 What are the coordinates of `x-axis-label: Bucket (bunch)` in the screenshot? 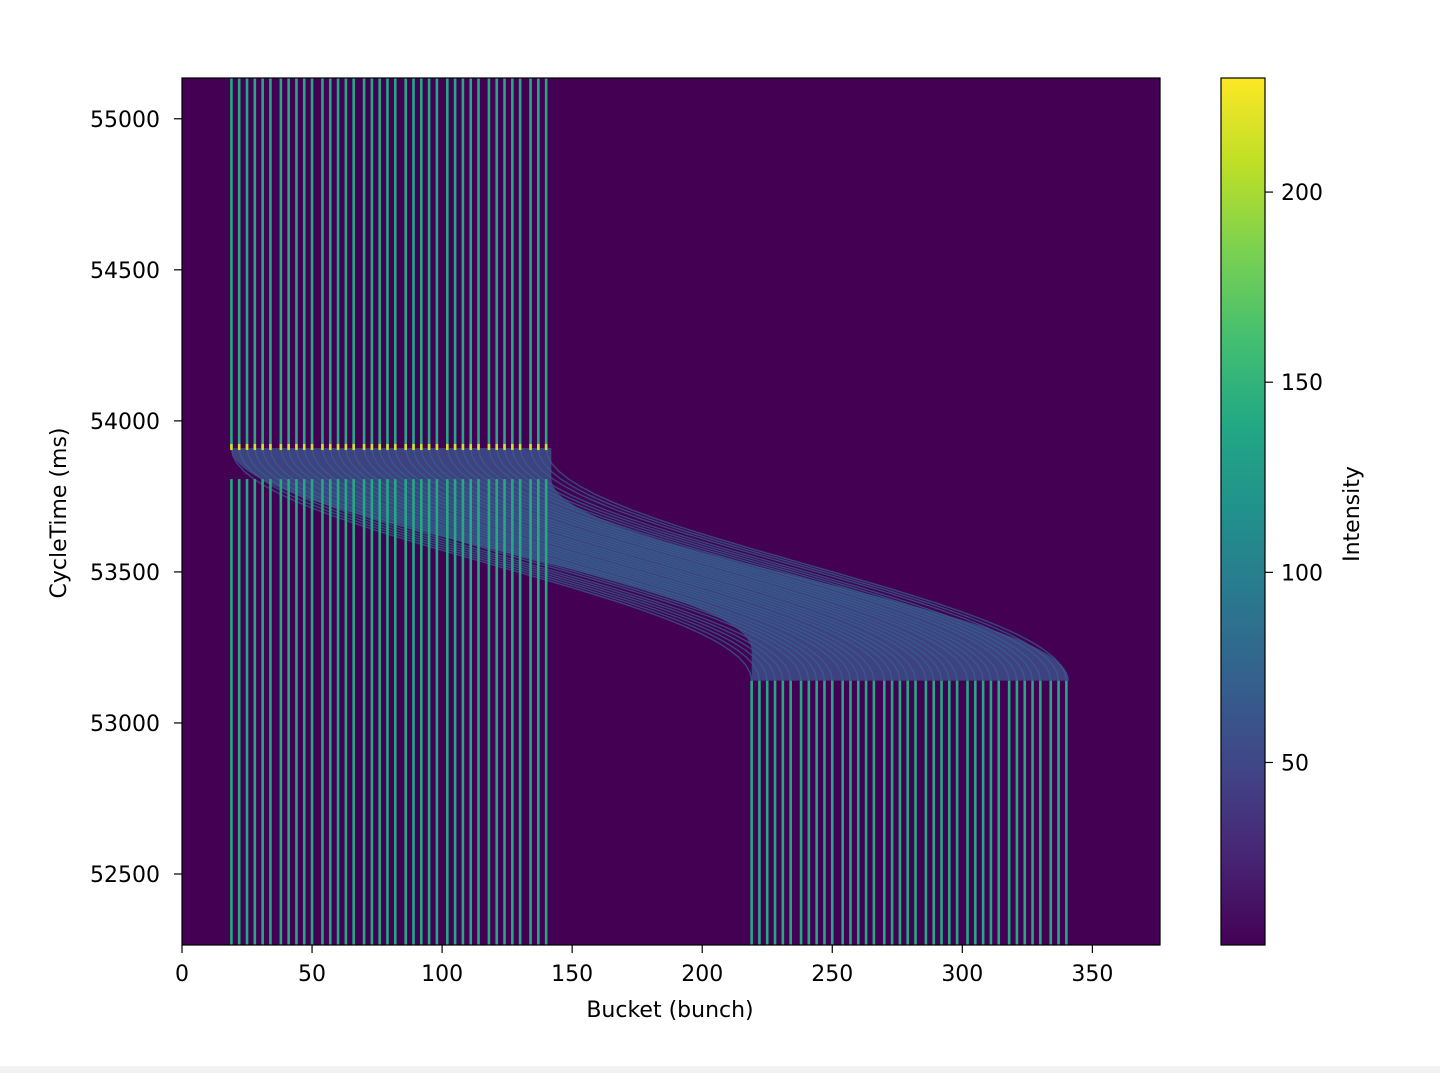 It's located at (669, 1010).